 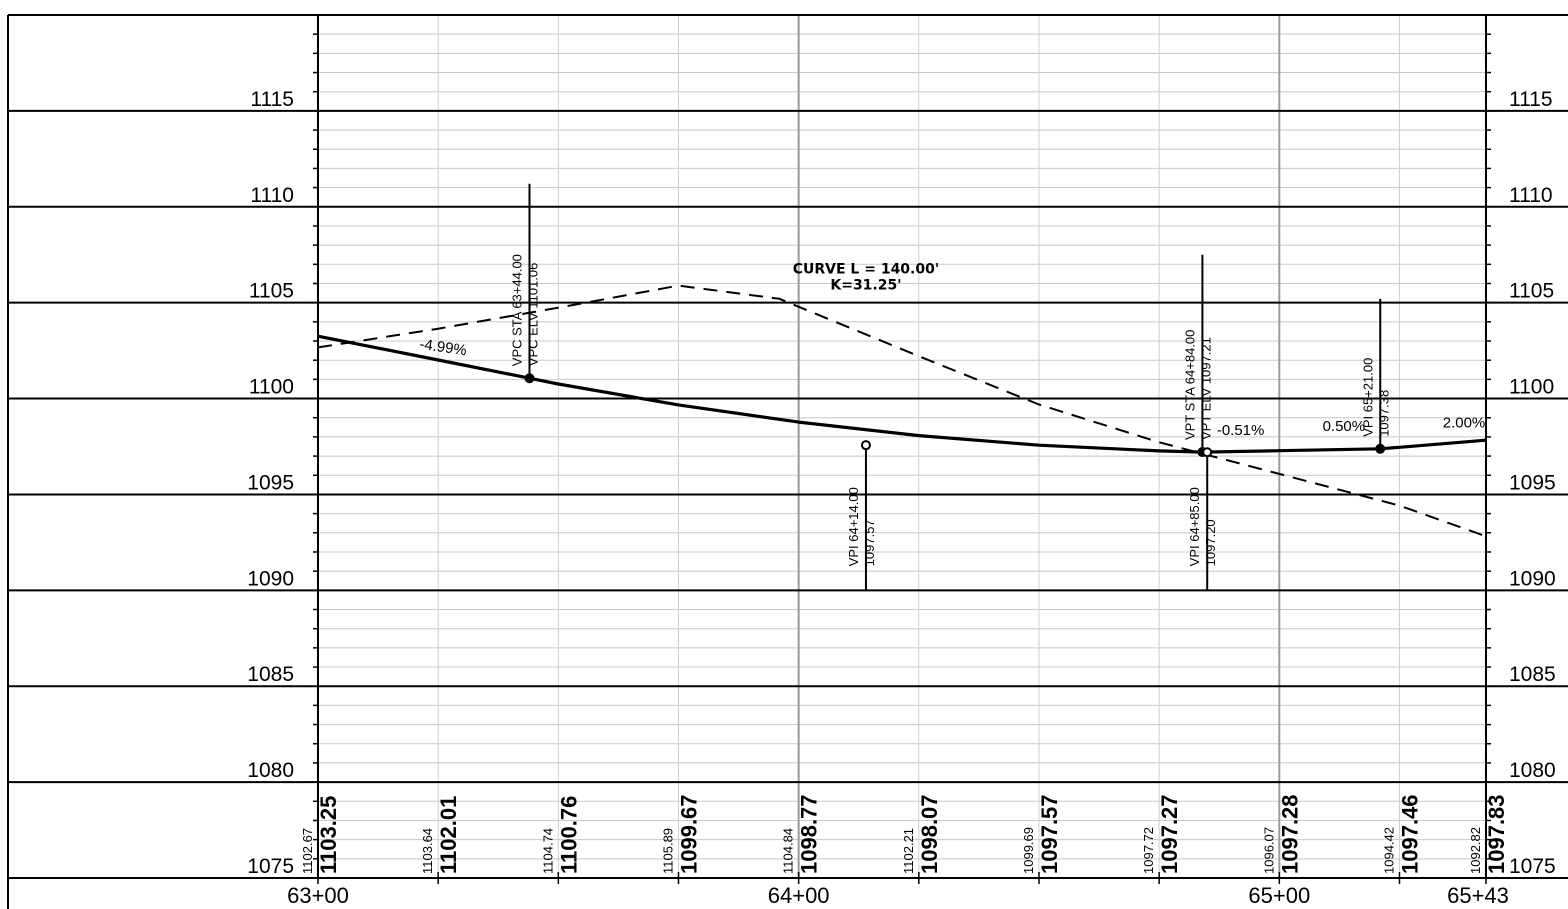 What do you see at coordinates (929, 834) in the screenshot?
I see `proposed-grade-value: 1098.07` at bounding box center [929, 834].